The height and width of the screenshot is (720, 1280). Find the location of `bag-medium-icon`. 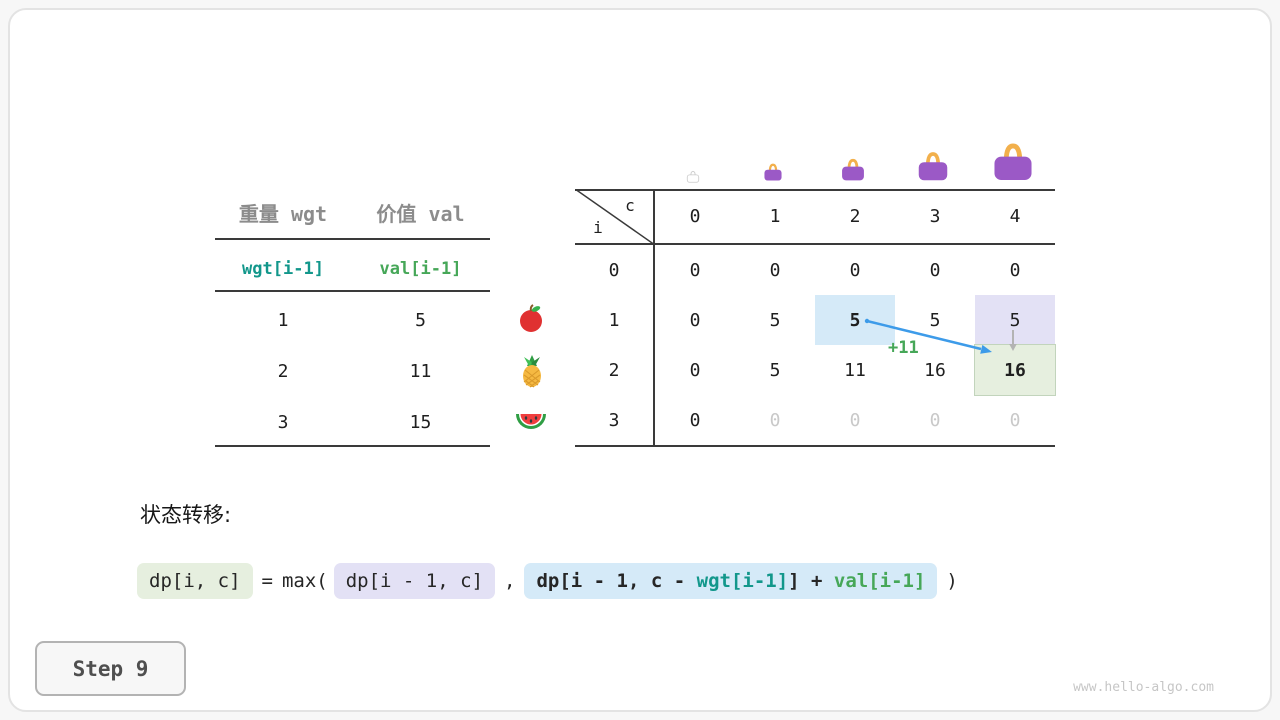

bag-medium-icon is located at coordinates (853, 169).